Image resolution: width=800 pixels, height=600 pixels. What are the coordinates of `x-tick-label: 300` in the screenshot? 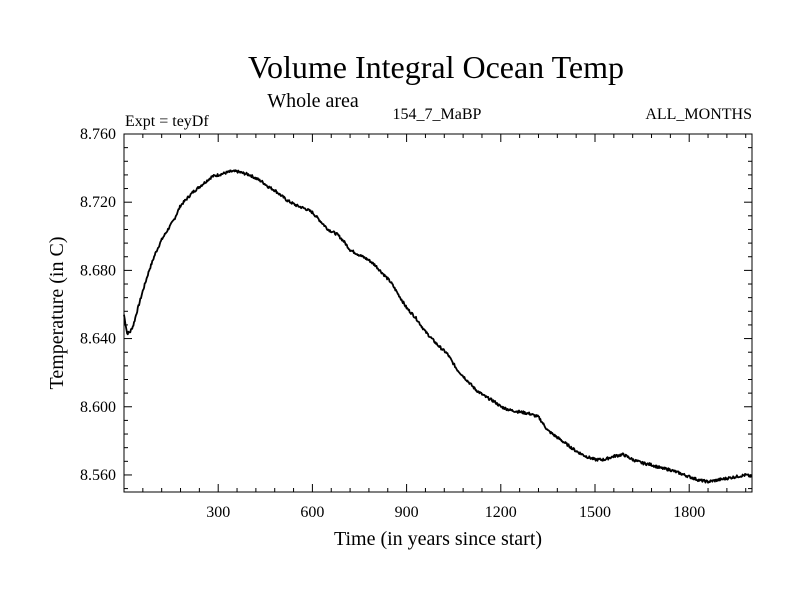 It's located at (218, 512).